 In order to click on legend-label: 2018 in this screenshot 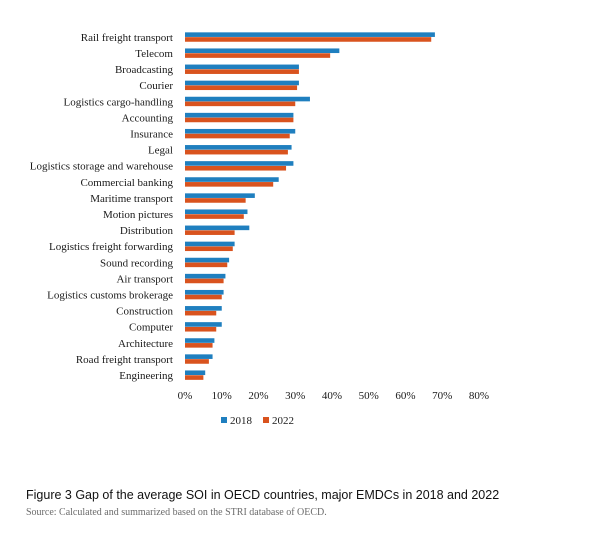, I will do `click(241, 421)`.